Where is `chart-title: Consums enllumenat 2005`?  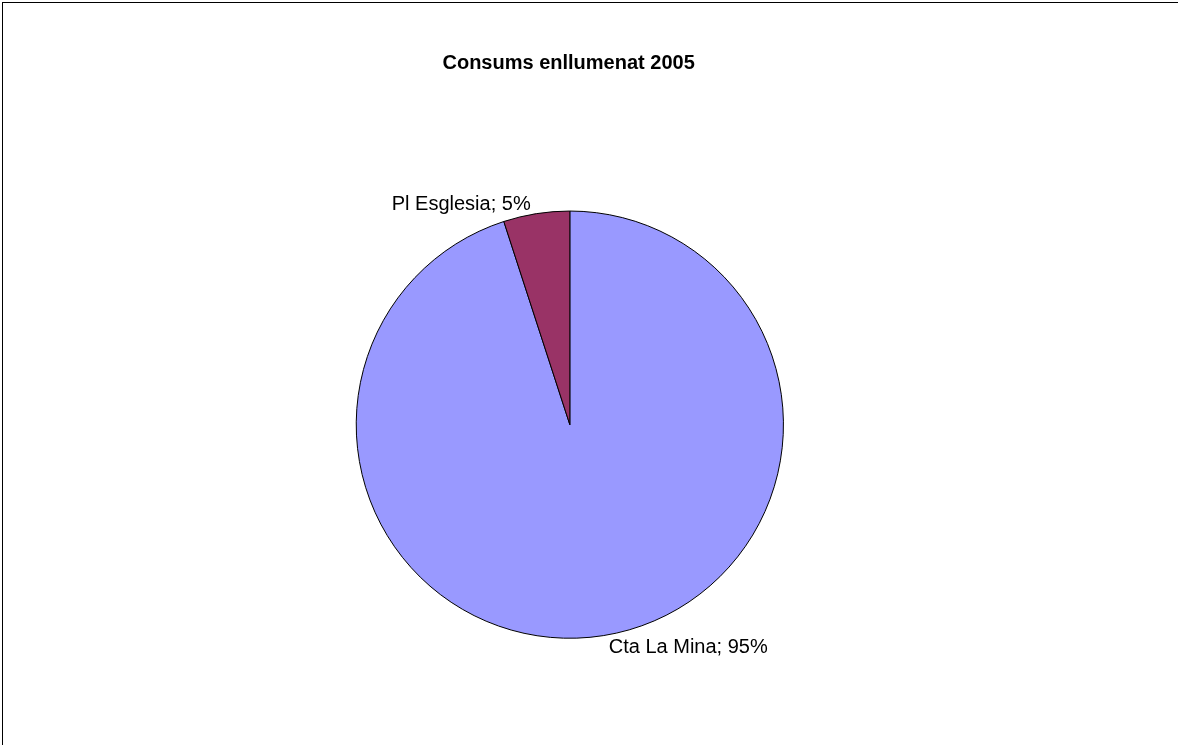 chart-title: Consums enllumenat 2005 is located at coordinates (568, 62).